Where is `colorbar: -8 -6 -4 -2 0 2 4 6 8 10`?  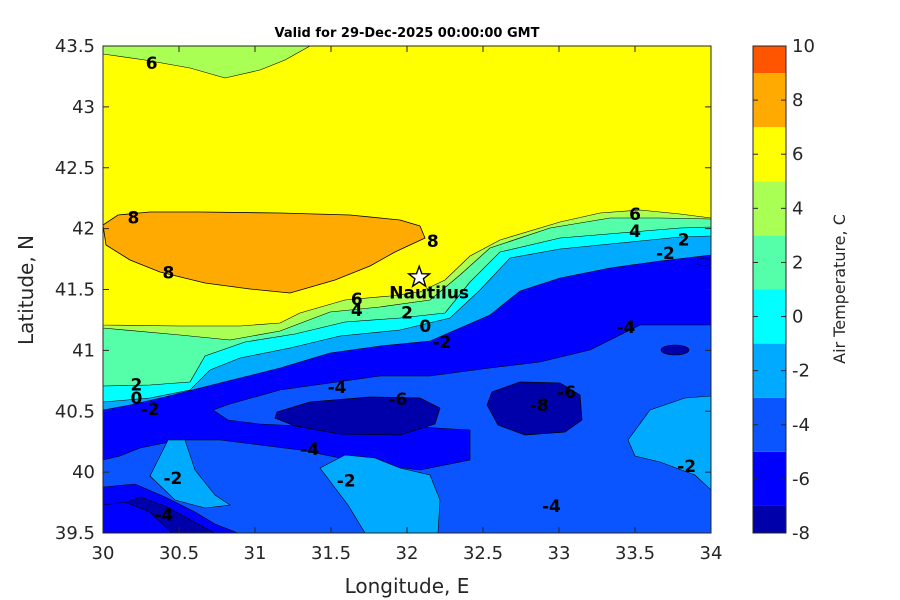
colorbar: -8 -6 -4 -2 0 2 4 6 8 10 is located at coordinates (783, 290).